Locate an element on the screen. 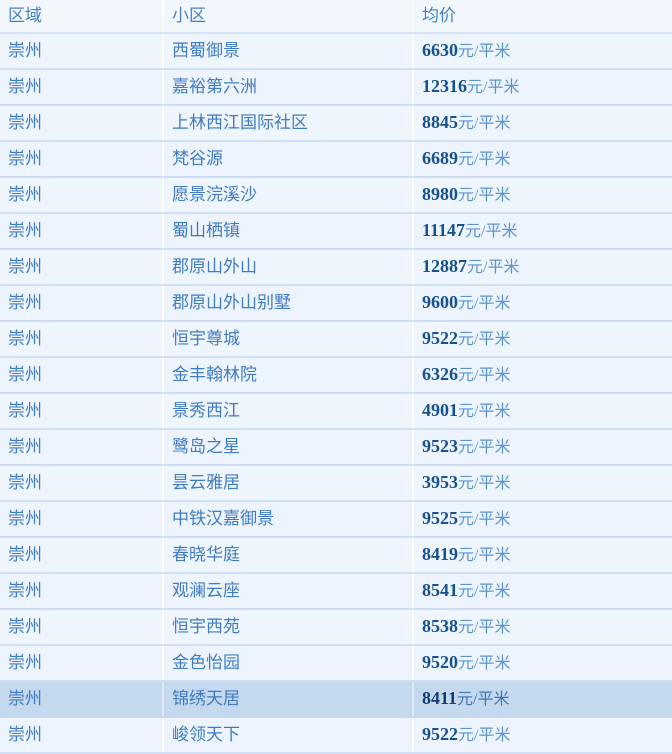  cell-price: 6630元/平米 is located at coordinates (542, 51).